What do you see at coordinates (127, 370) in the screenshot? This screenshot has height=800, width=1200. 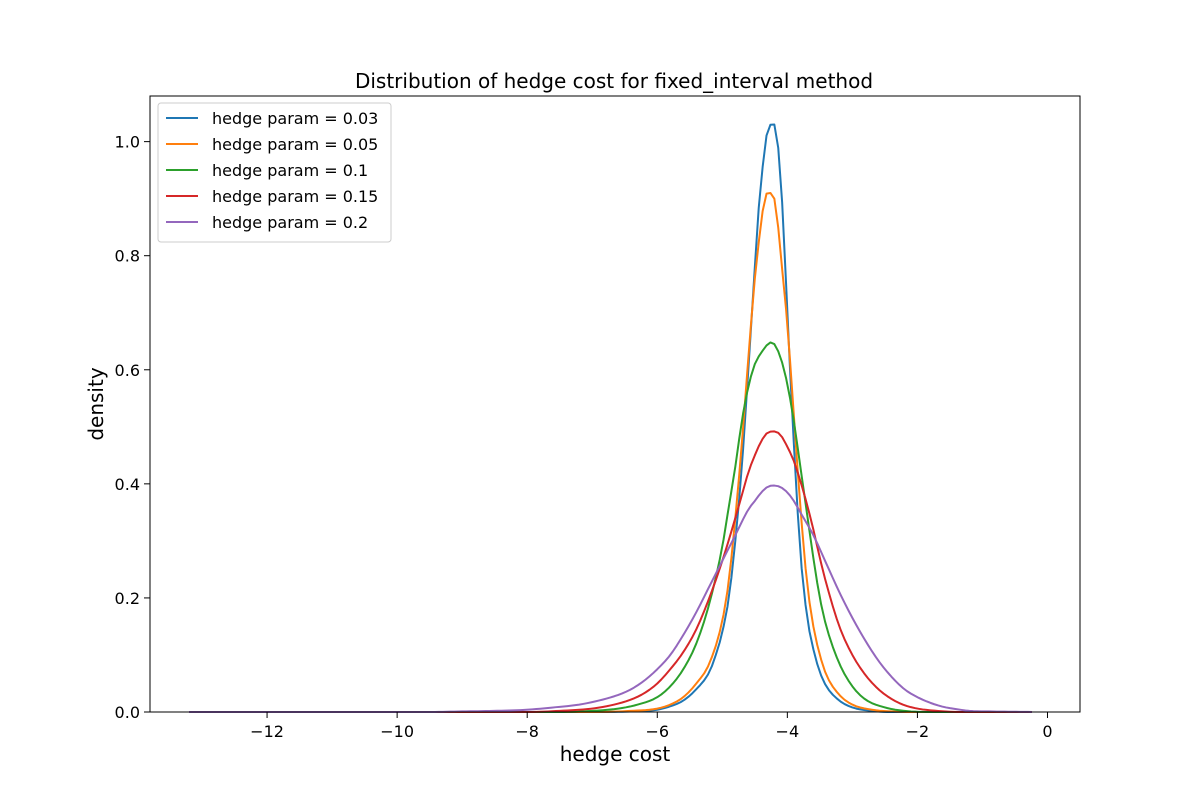 I see `y-tick-label: 0.6` at bounding box center [127, 370].